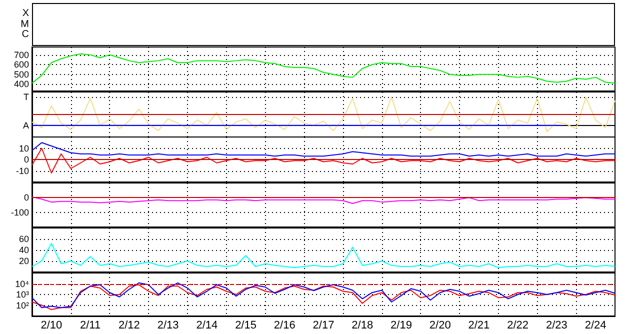  What do you see at coordinates (479, 326) in the screenshot?
I see `x-tick-label: 2/21` at bounding box center [479, 326].